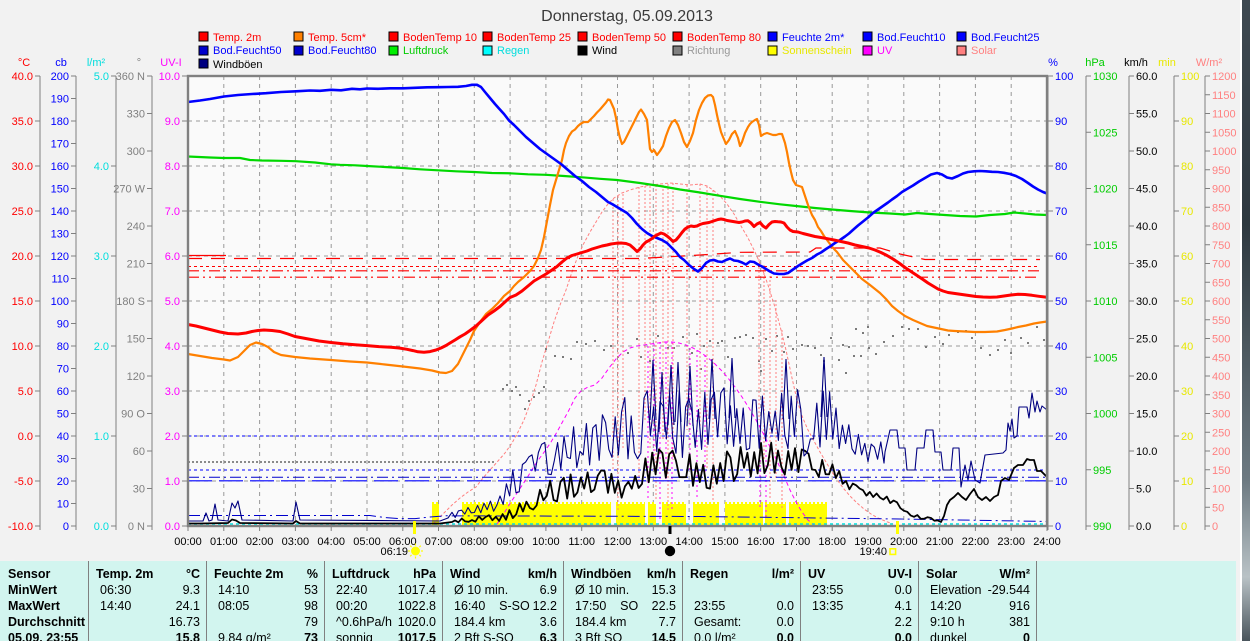 This screenshot has width=1250, height=641. I want to click on svg-text: 10:00, so click(546, 542).